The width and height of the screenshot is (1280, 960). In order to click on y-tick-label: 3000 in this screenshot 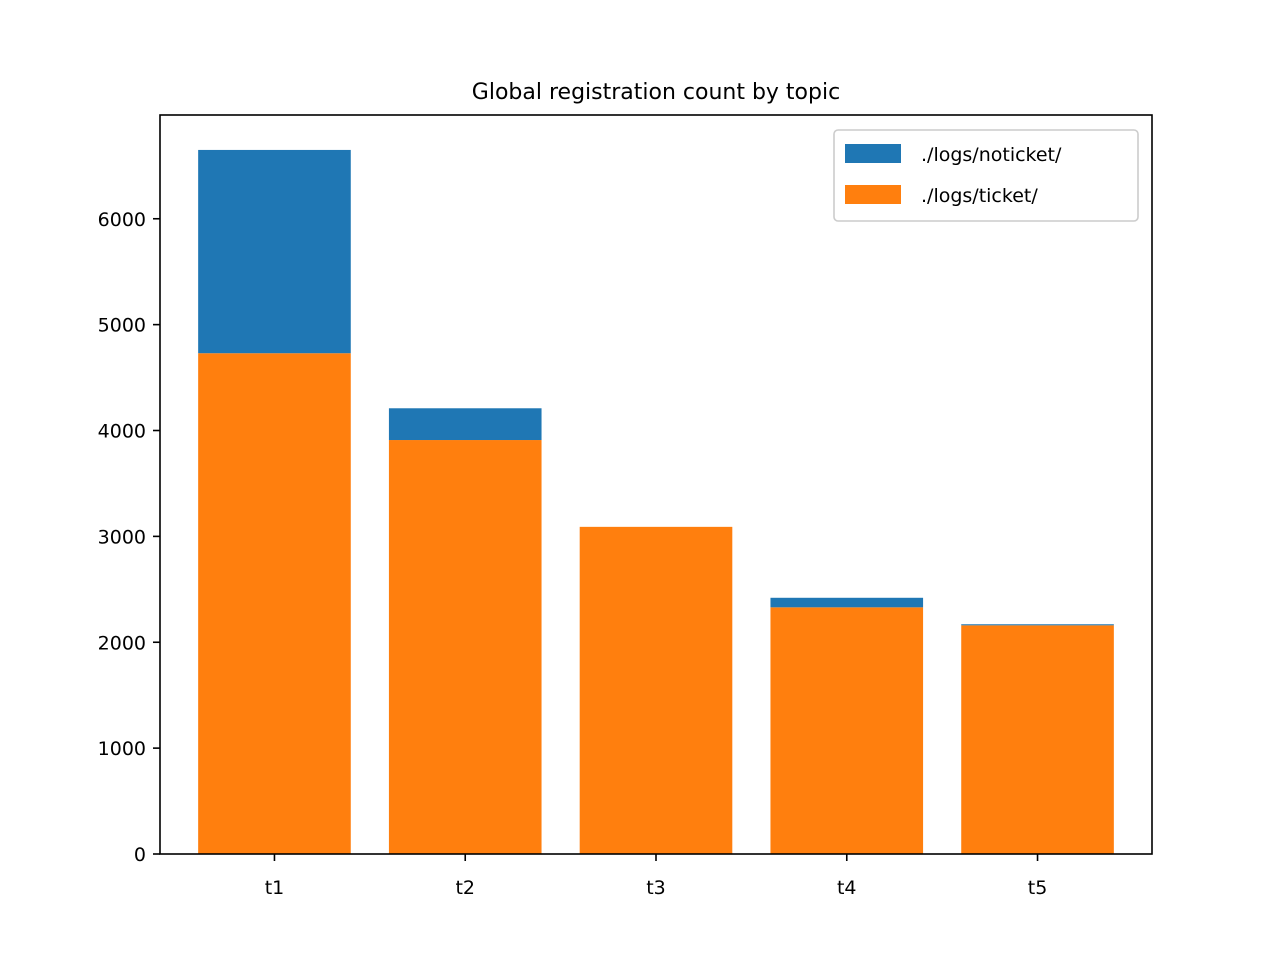, I will do `click(122, 537)`.